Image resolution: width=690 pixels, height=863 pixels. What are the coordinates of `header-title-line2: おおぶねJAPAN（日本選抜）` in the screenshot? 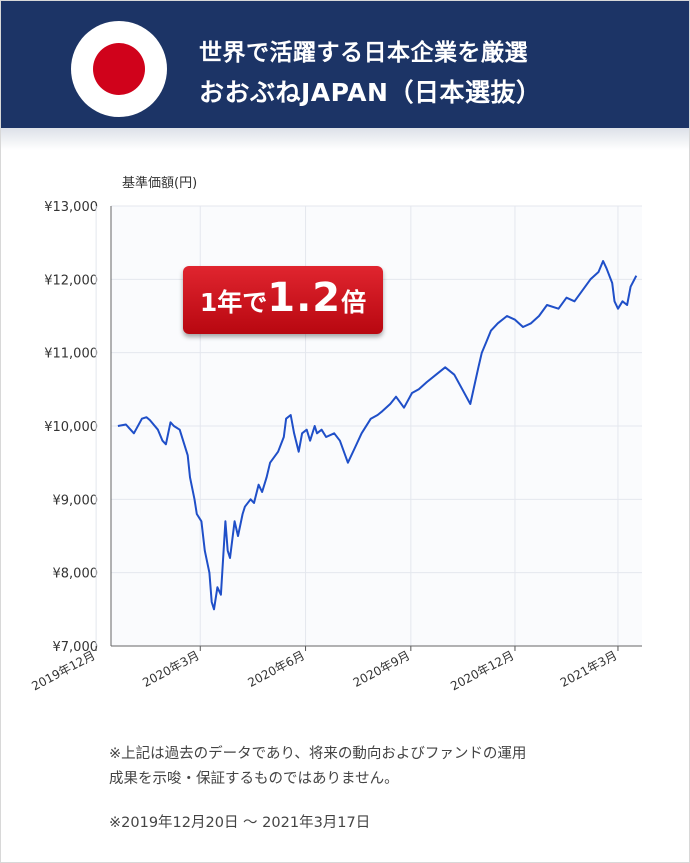 It's located at (370, 92).